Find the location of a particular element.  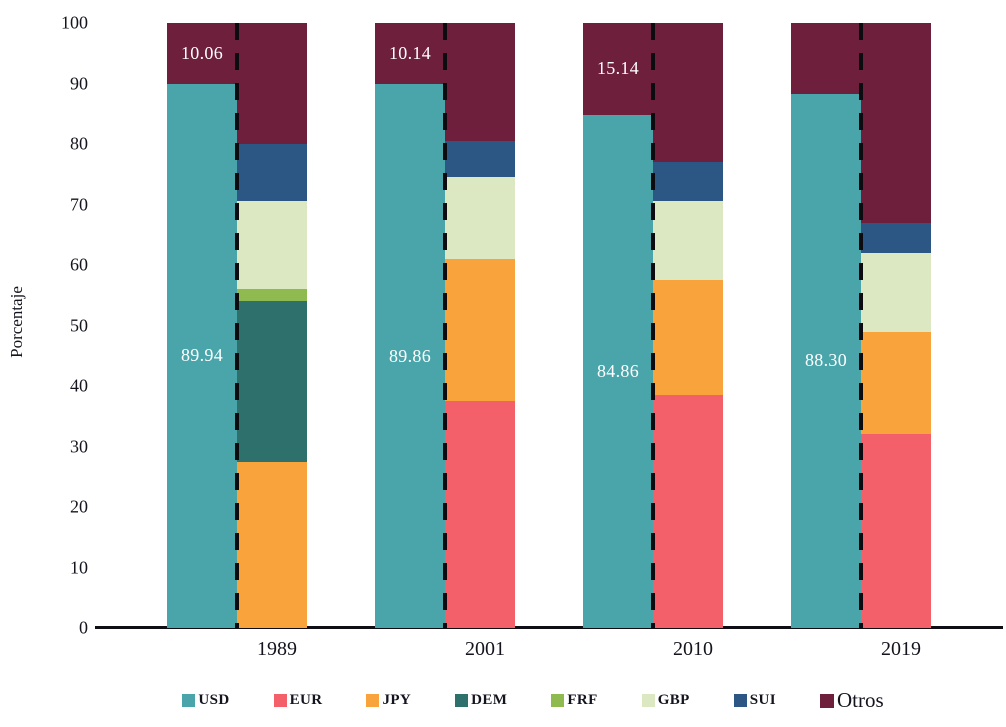

legend-label-frf: FRF is located at coordinates (582, 700).